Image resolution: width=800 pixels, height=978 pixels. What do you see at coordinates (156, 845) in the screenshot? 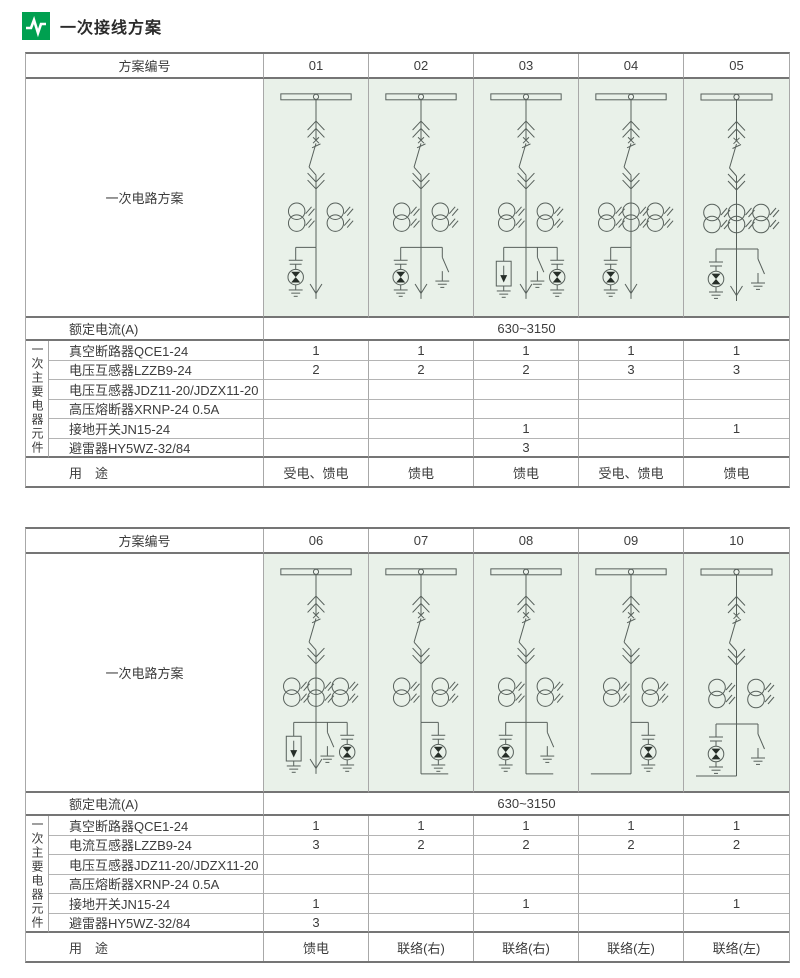
I see `component-name: 电流互感器LZZB9-24` at bounding box center [156, 845].